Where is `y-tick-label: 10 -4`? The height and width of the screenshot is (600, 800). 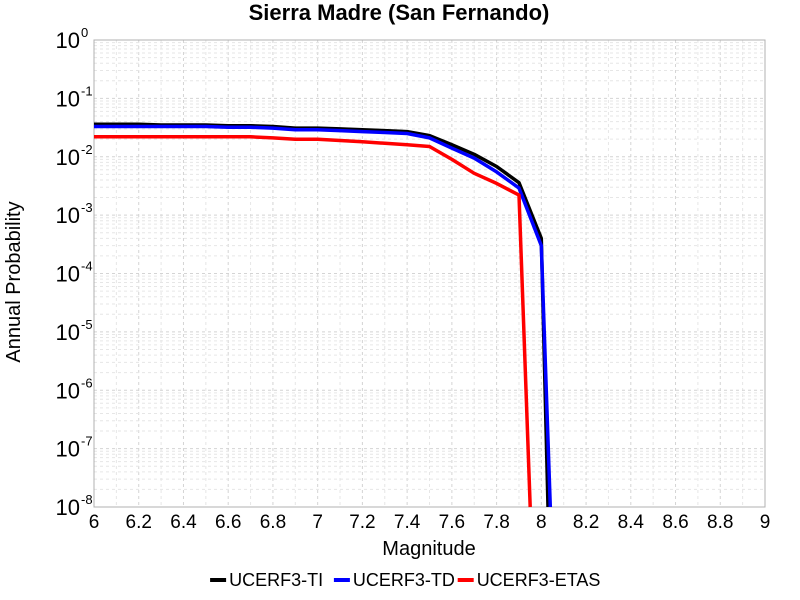
y-tick-label: 10 -4 is located at coordinates (74, 273).